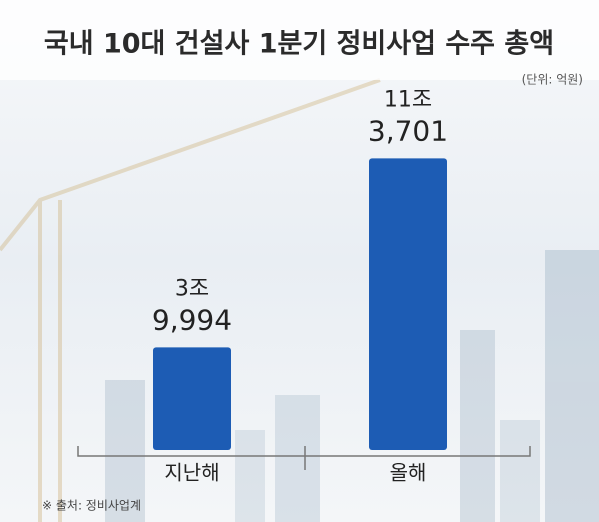 This screenshot has width=599, height=522. What do you see at coordinates (192, 288) in the screenshot?
I see `value-label: 3조` at bounding box center [192, 288].